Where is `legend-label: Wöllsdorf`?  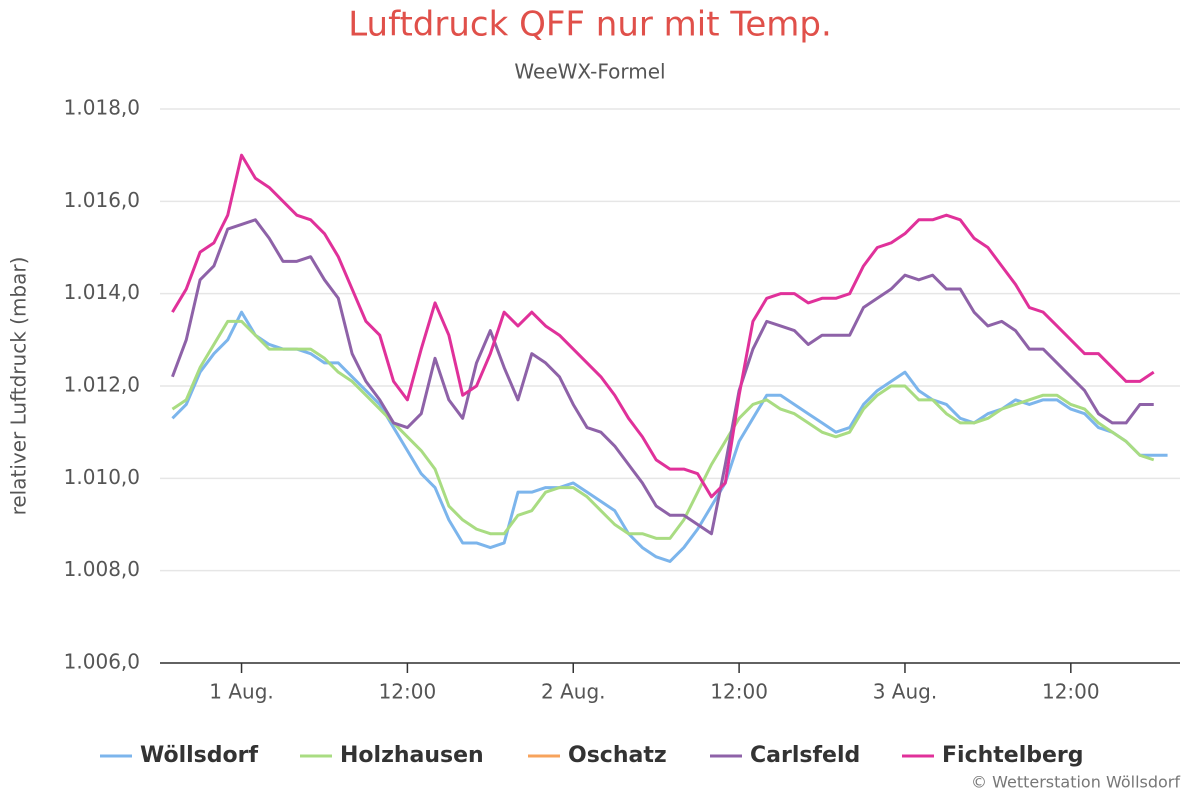 legend-label: Wöllsdorf is located at coordinates (199, 755).